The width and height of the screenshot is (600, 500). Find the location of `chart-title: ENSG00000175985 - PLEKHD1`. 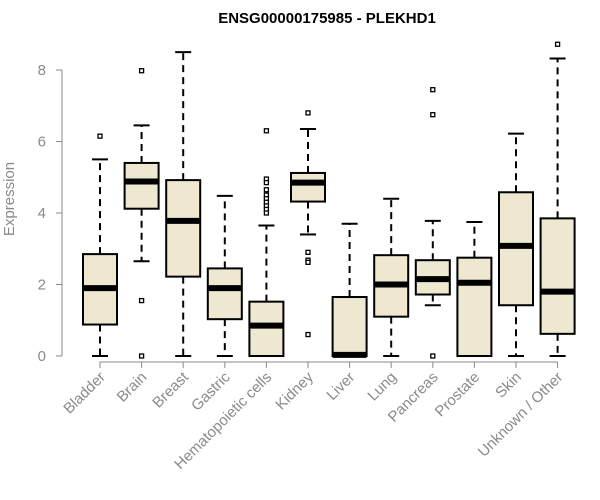

chart-title: ENSG00000175985 - PLEKHD1 is located at coordinates (327, 18).